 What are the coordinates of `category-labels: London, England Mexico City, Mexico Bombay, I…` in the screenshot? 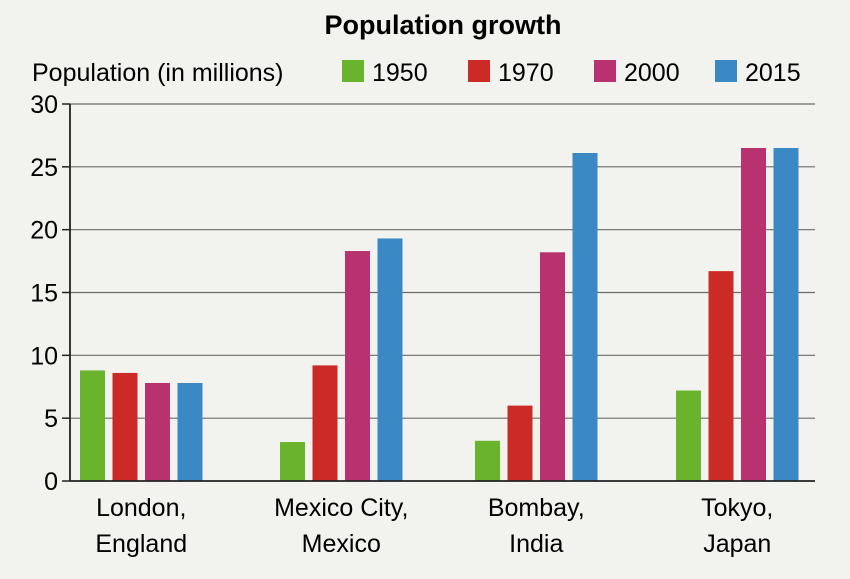 It's located at (434, 526).